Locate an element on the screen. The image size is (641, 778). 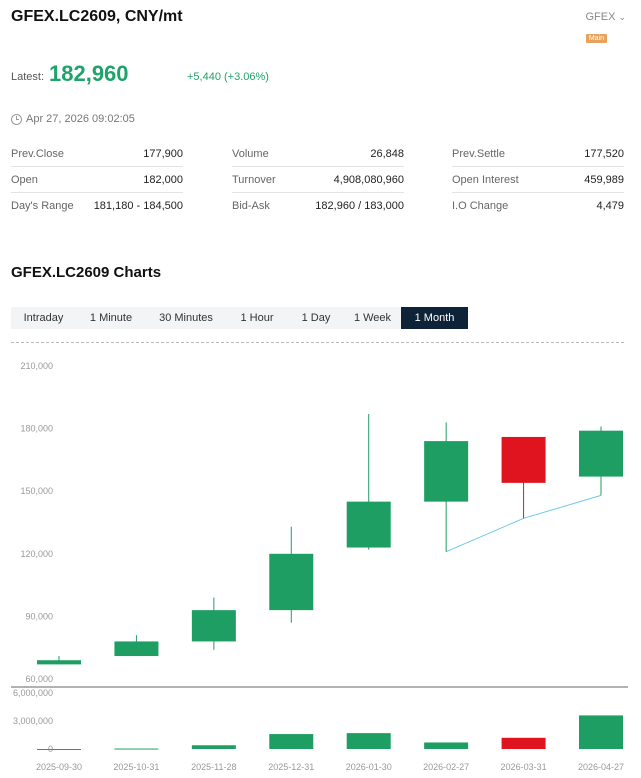
stat-value: 177,520 is located at coordinates (604, 153).